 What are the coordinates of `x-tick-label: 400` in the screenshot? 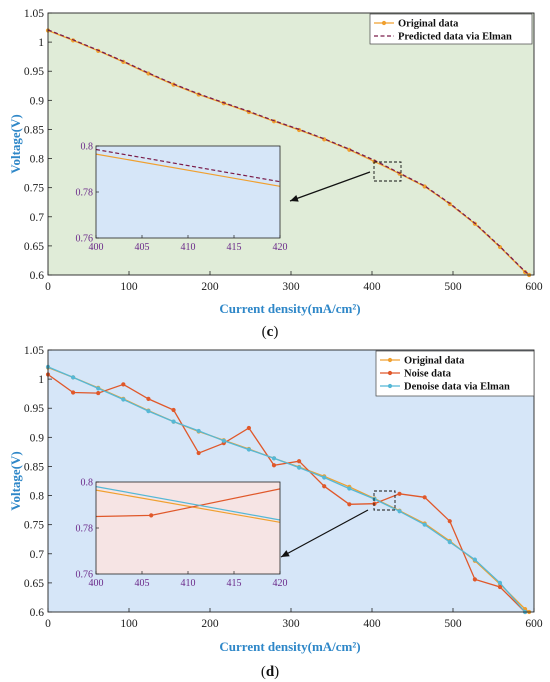 It's located at (372, 287).